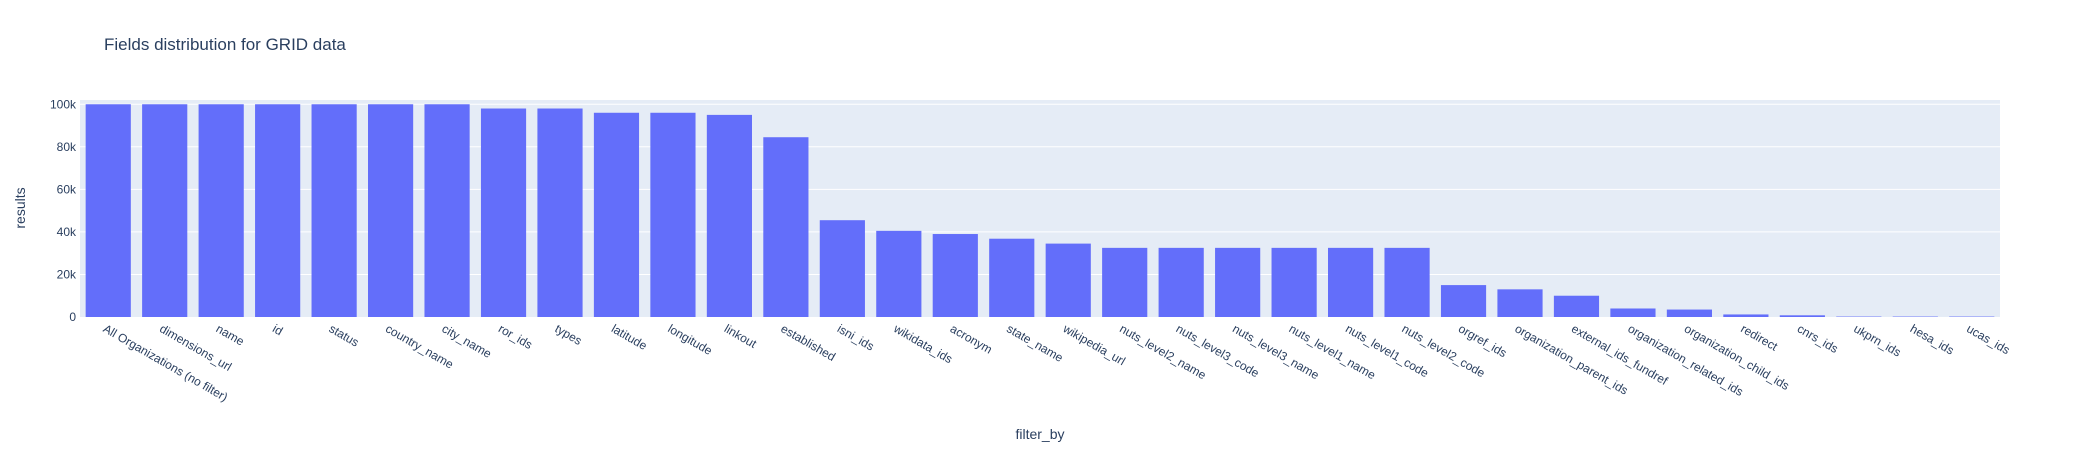  What do you see at coordinates (1035, 343) in the screenshot?
I see `x-tick-label: state_name` at bounding box center [1035, 343].